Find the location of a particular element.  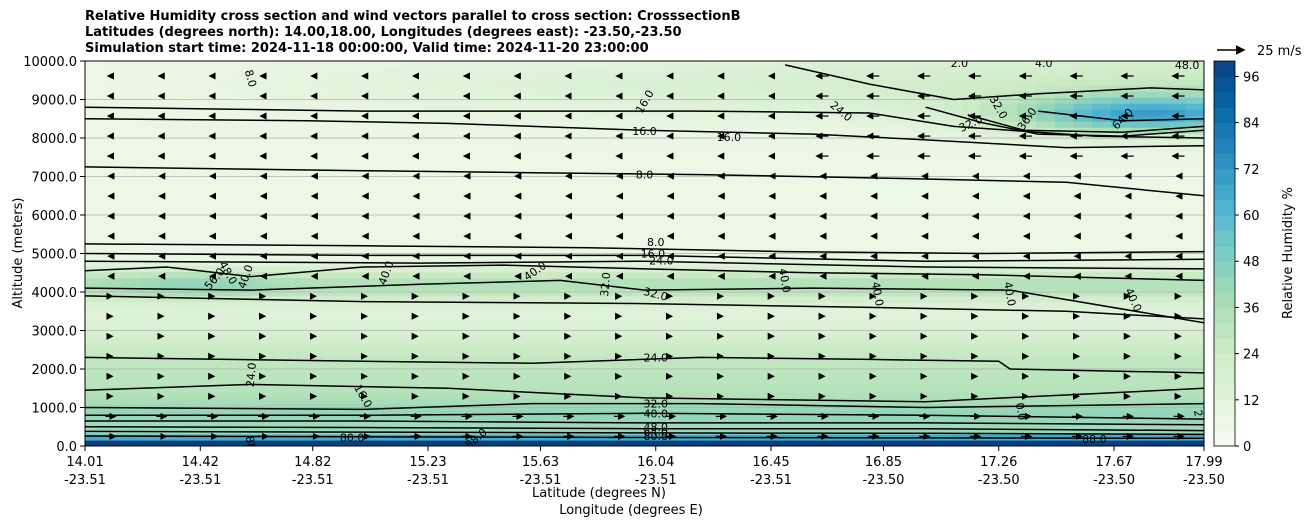

wind-key-label: 25 m/s is located at coordinates (1279, 51).